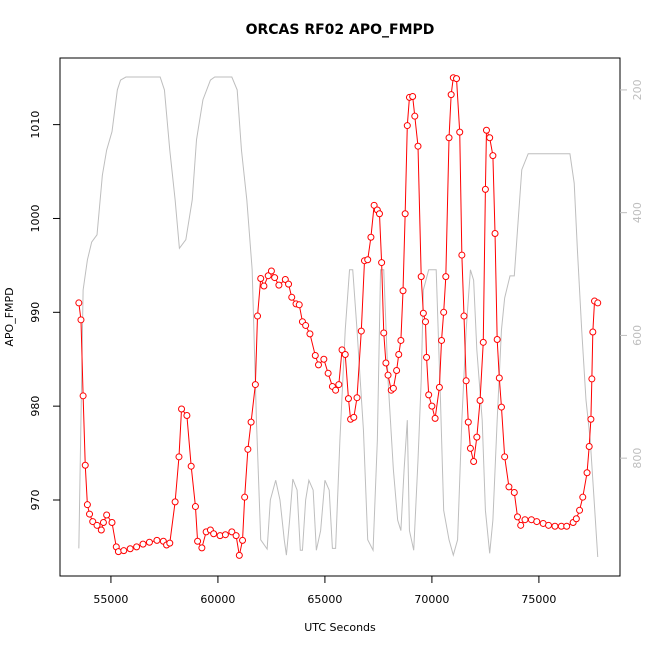 This screenshot has width=650, height=650. I want to click on x-tick-label: 70000, so click(431, 599).